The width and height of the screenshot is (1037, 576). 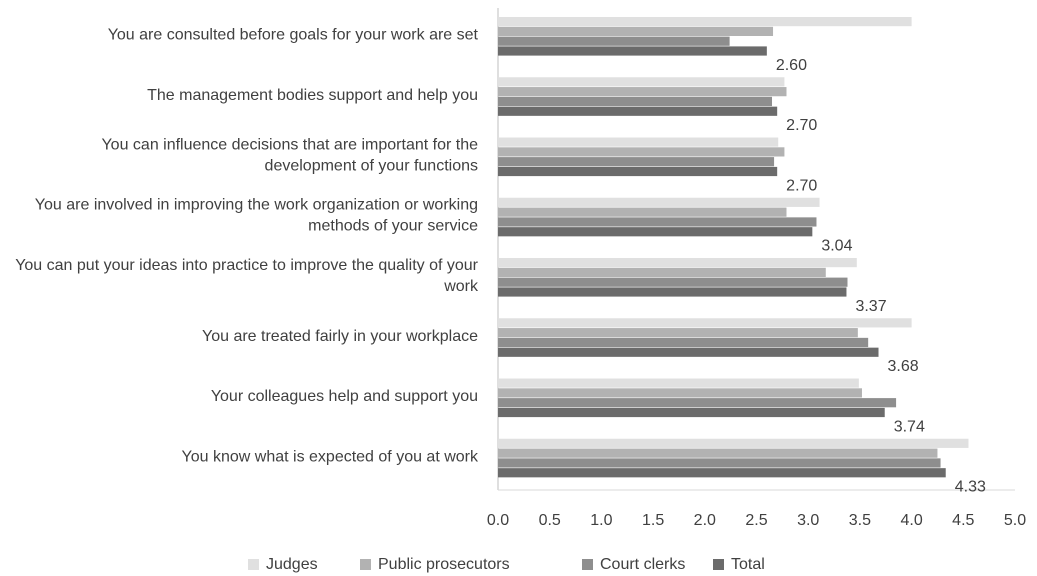 What do you see at coordinates (601, 520) in the screenshot?
I see `x-tick-label: 1.0` at bounding box center [601, 520].